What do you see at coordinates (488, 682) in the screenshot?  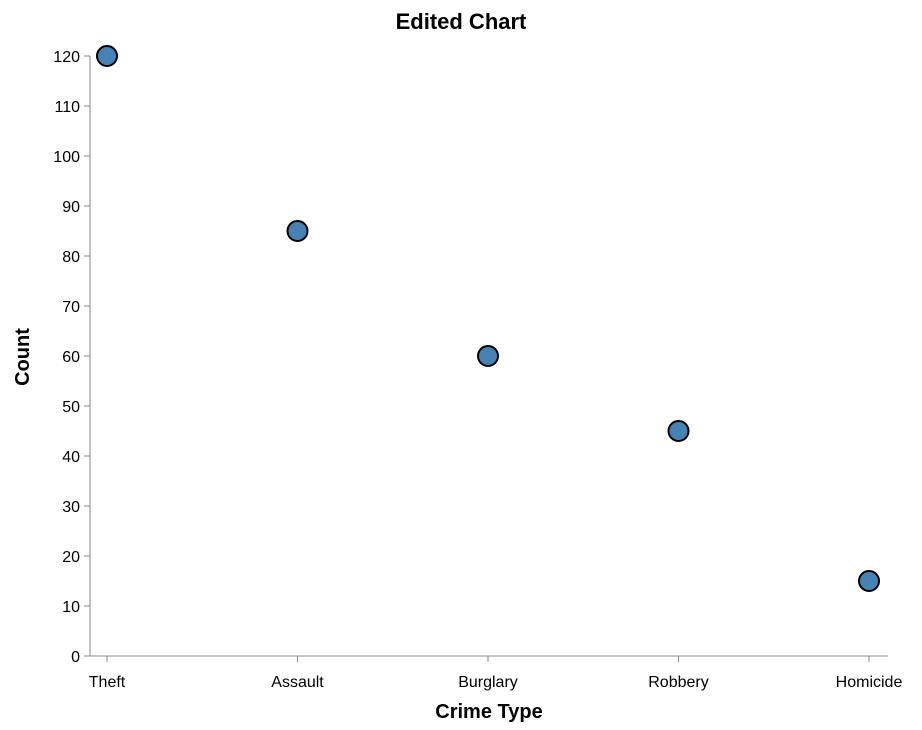 I see `x-tick-label: Burglary` at bounding box center [488, 682].